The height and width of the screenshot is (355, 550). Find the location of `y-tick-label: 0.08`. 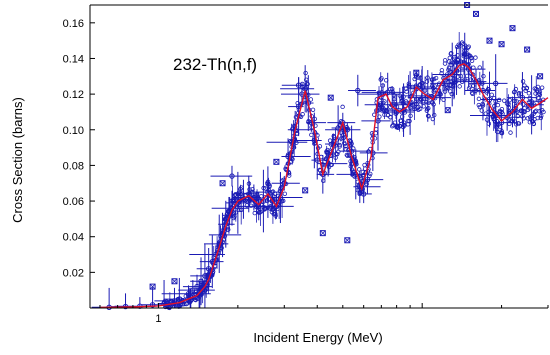

y-tick-label: 0.08 is located at coordinates (73, 166).